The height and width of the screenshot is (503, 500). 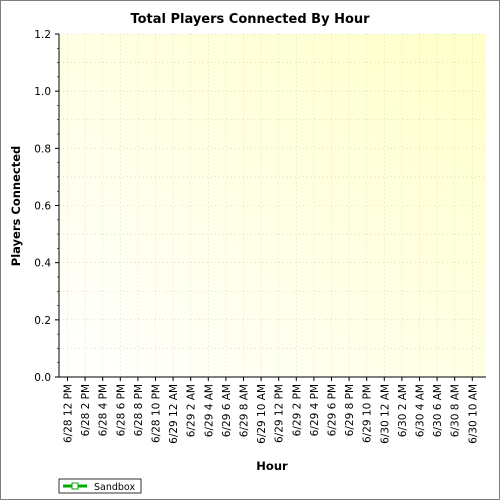 What do you see at coordinates (333, 410) in the screenshot?
I see `x-tick-label: 6/29 6 PM` at bounding box center [333, 410].